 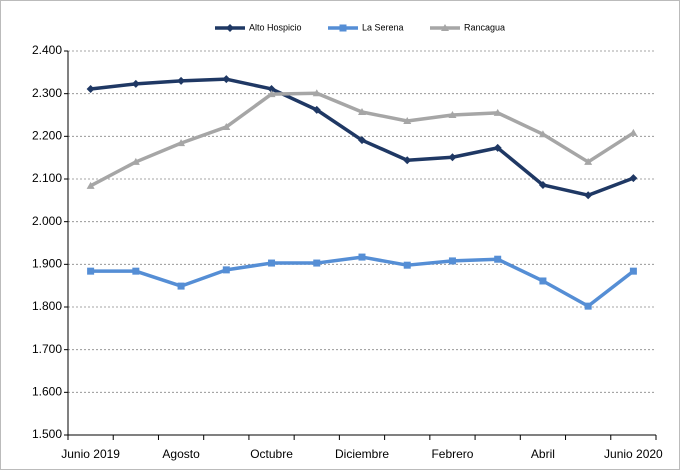 I want to click on y-tick-label: 1.800, so click(x=47, y=306).